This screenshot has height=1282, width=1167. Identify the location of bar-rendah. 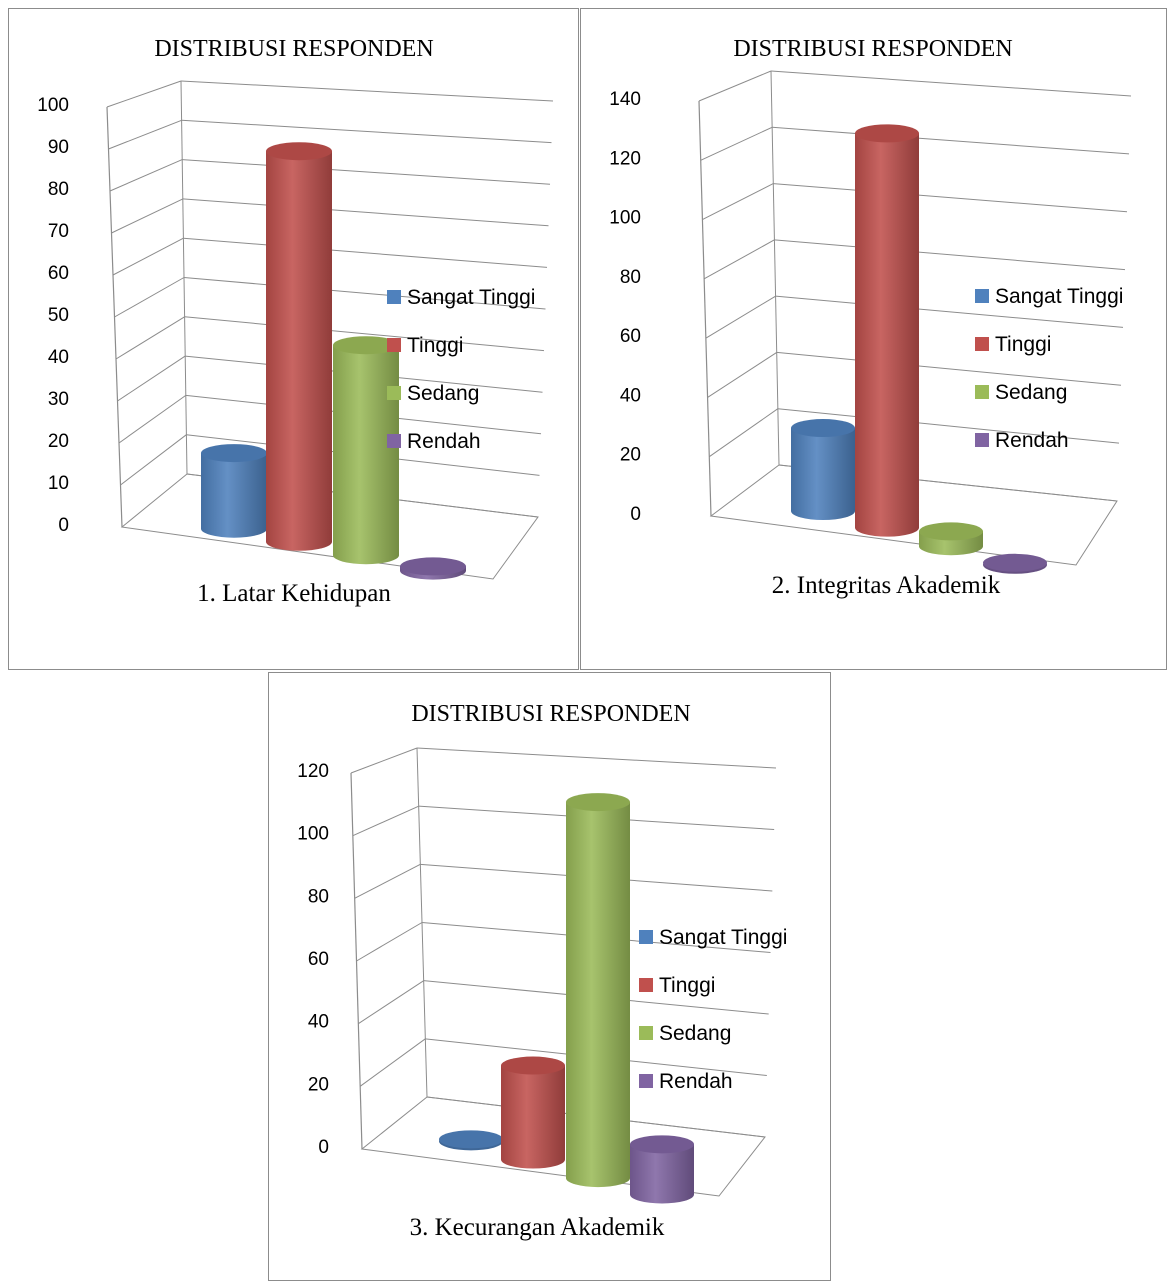
(1015, 563).